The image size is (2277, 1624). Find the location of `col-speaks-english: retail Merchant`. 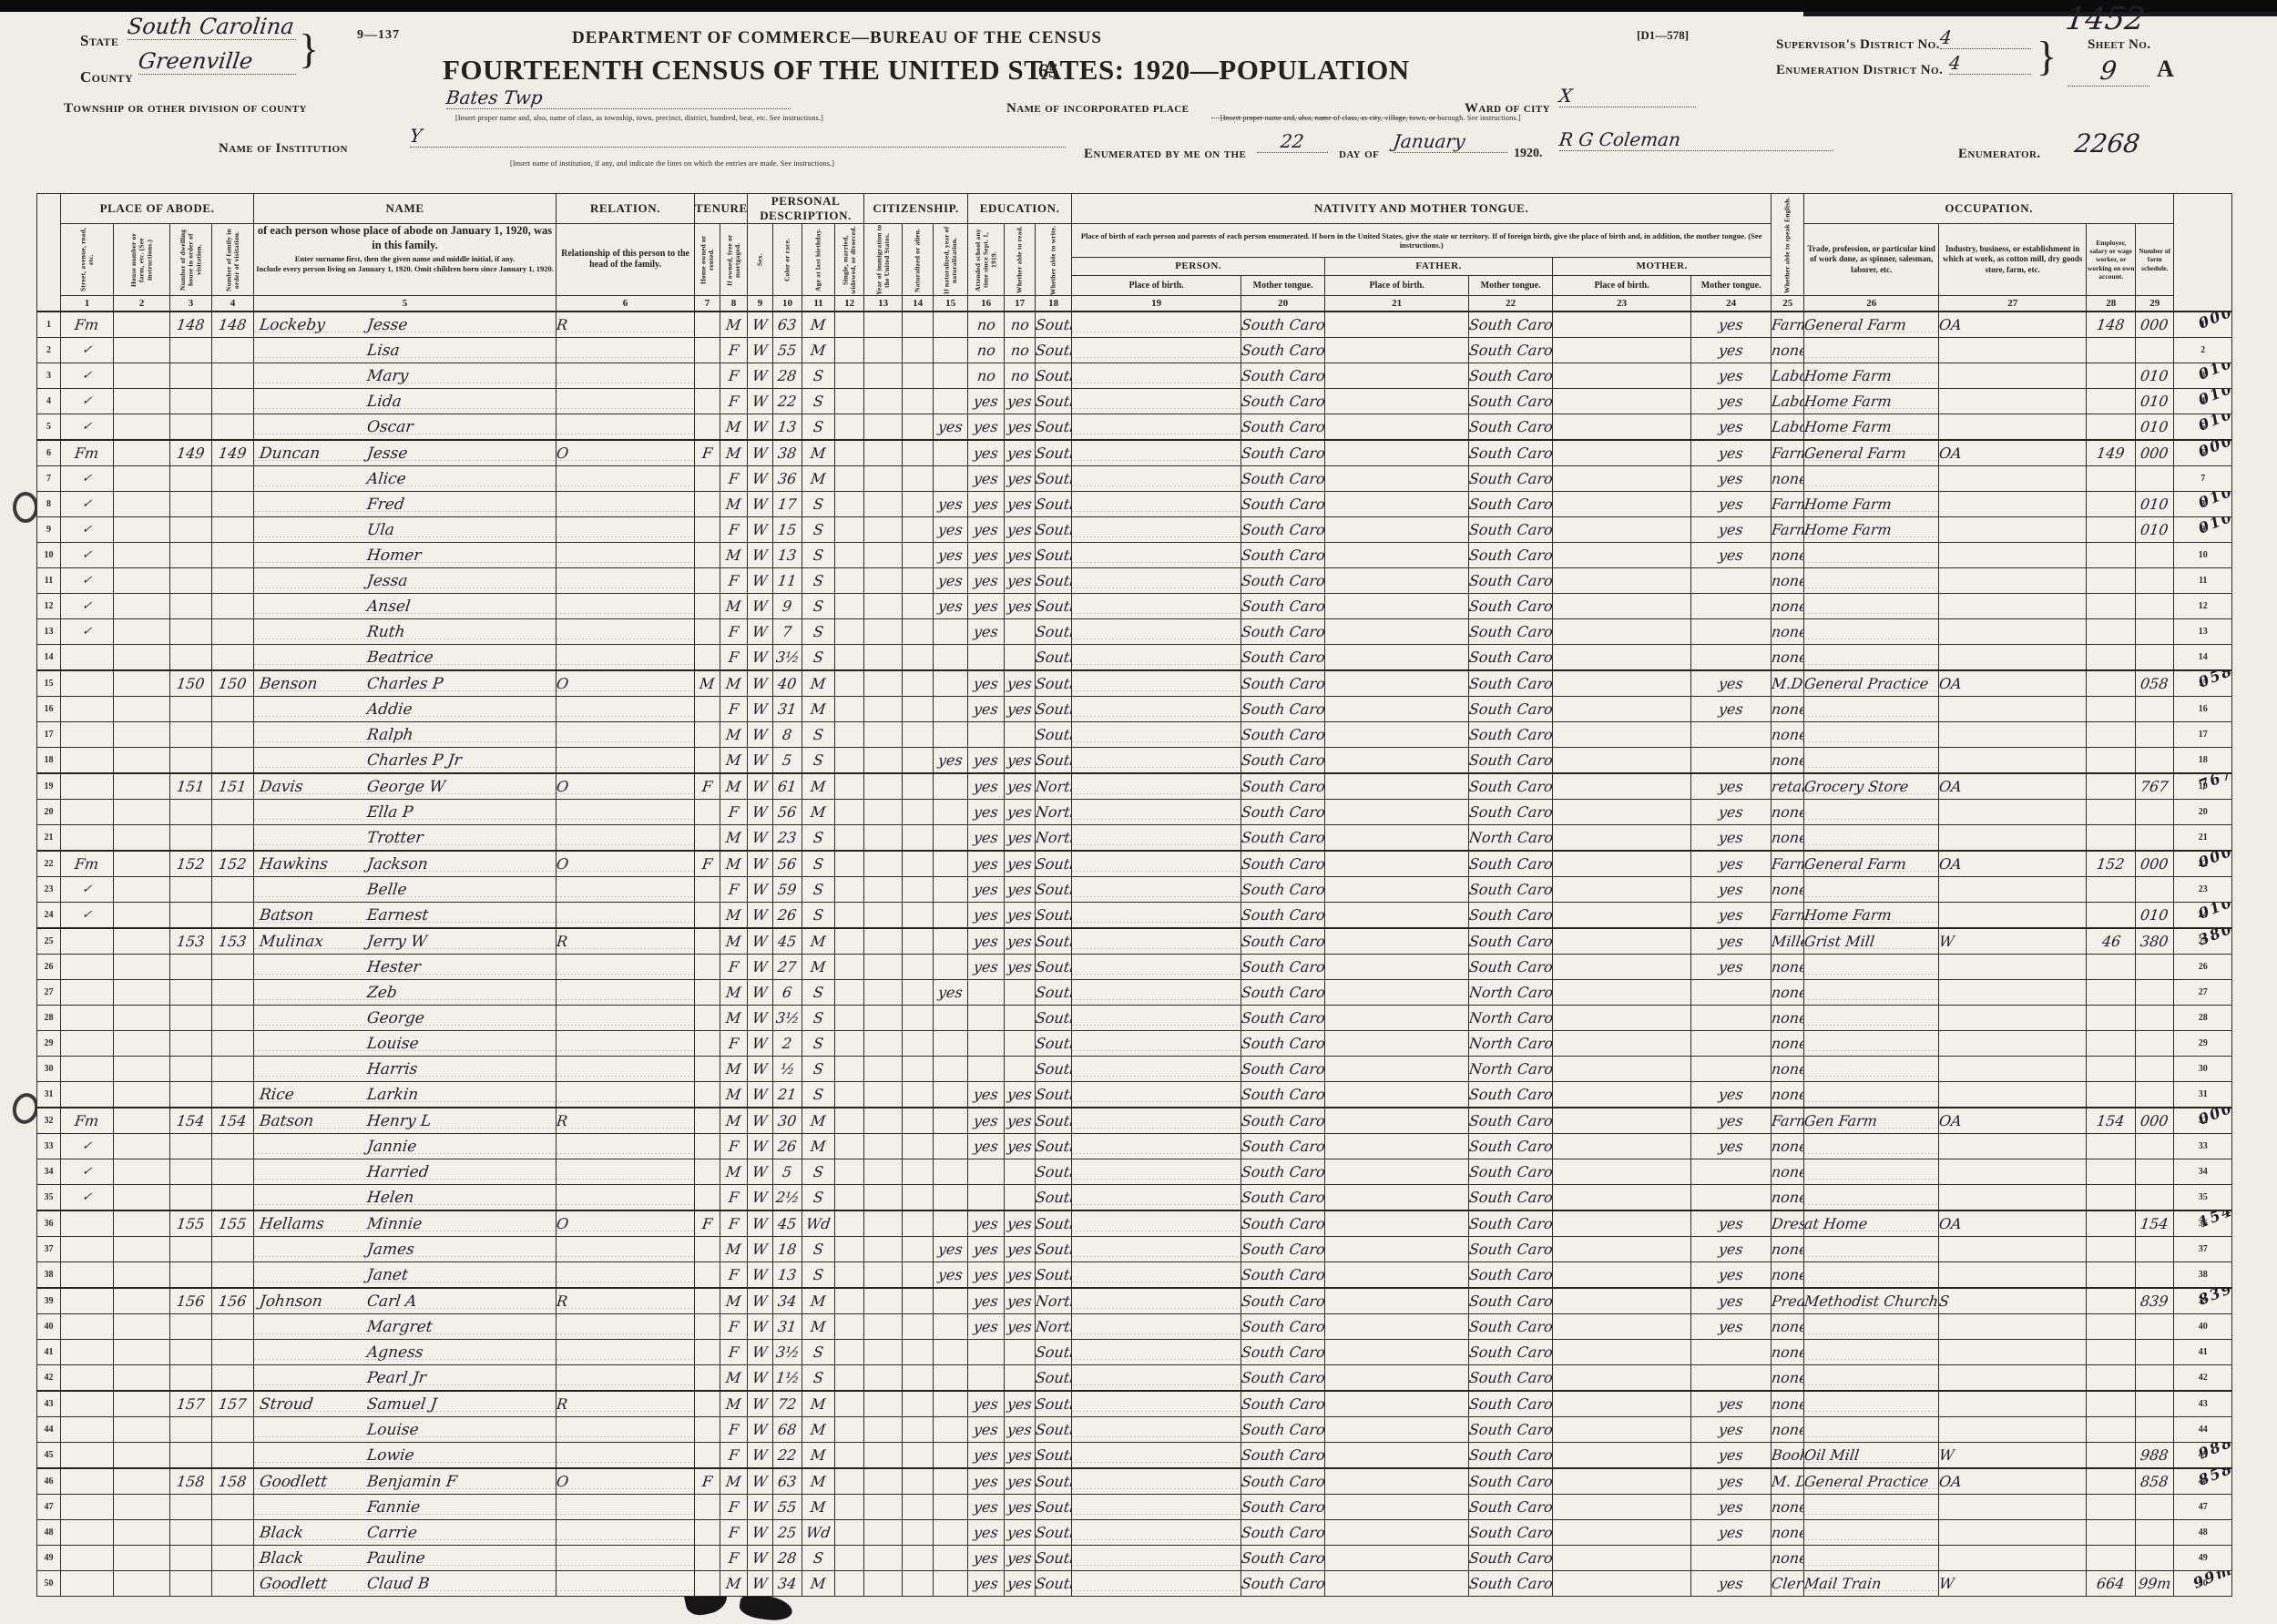

col-speaks-english: retail Merchant is located at coordinates (1788, 786).